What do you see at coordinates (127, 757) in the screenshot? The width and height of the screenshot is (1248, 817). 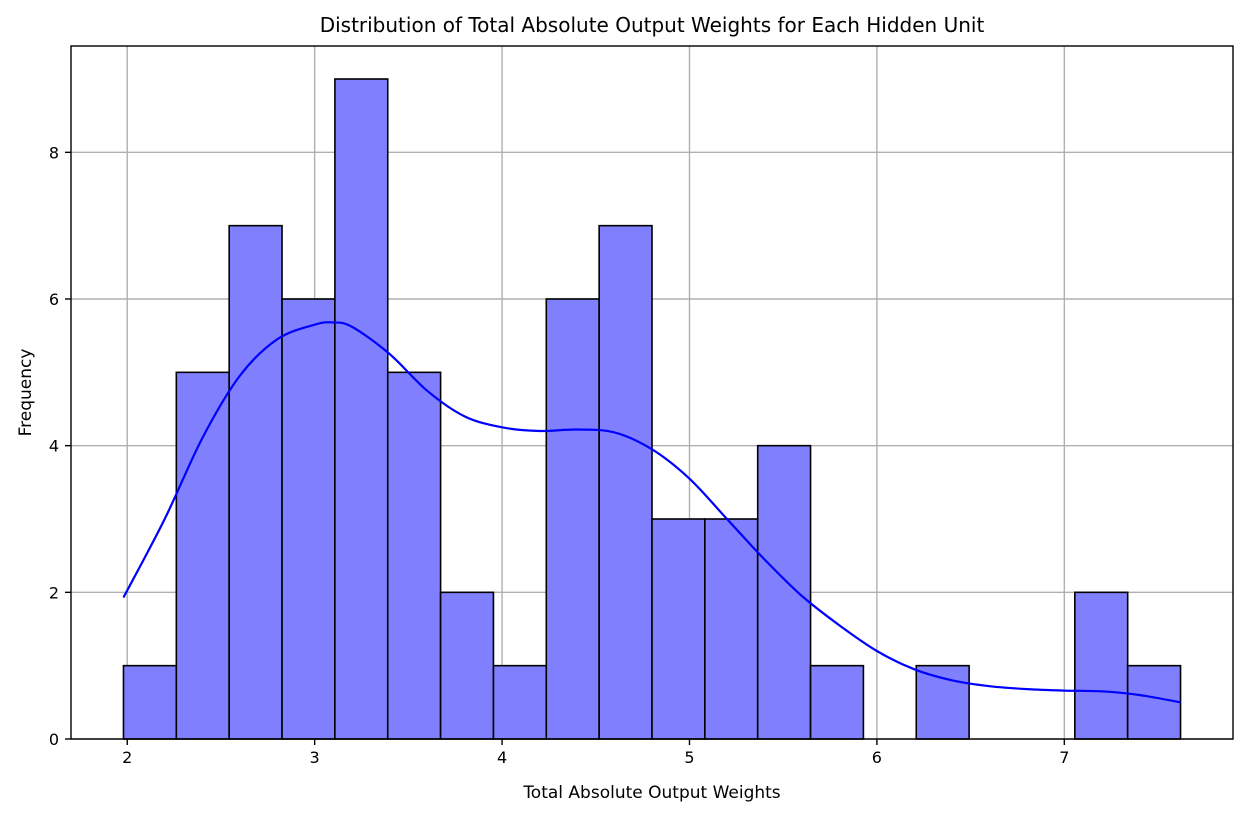 I see `x-tick-label: 2` at bounding box center [127, 757].